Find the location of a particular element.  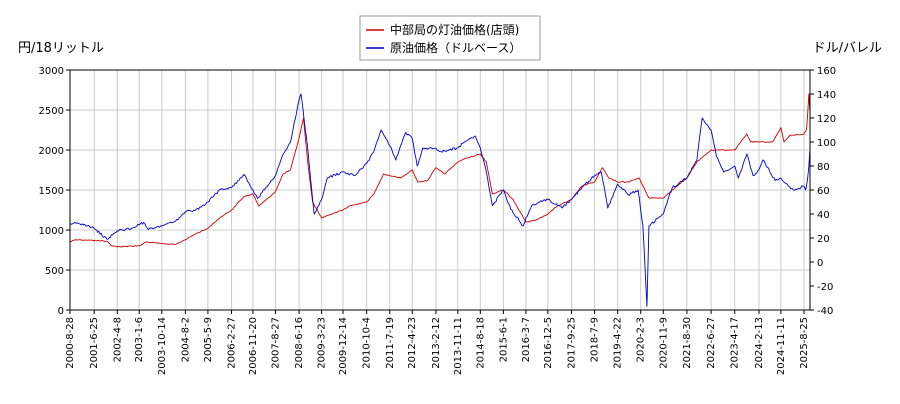

right-tick-label: 100 is located at coordinates (826, 143).